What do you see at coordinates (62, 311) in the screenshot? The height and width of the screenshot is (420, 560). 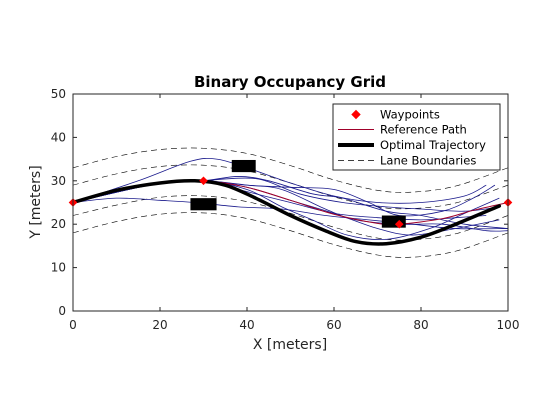 I see `y-tick-label-1: 0` at bounding box center [62, 311].